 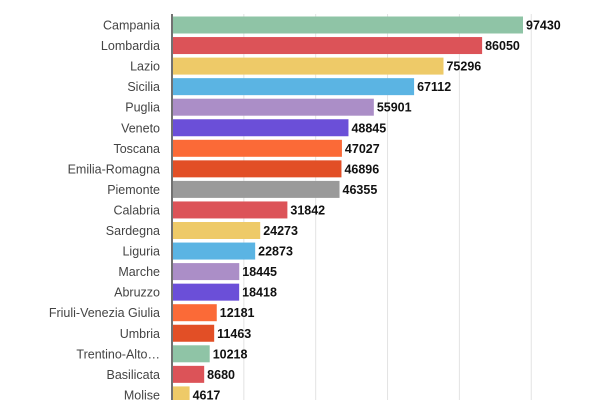 I want to click on category-label: Piemonte, so click(x=133, y=190).